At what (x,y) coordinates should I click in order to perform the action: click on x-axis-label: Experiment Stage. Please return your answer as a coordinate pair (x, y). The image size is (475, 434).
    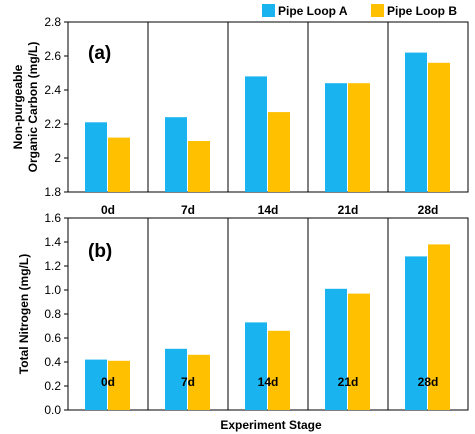
    Looking at the image, I should click on (271, 425).